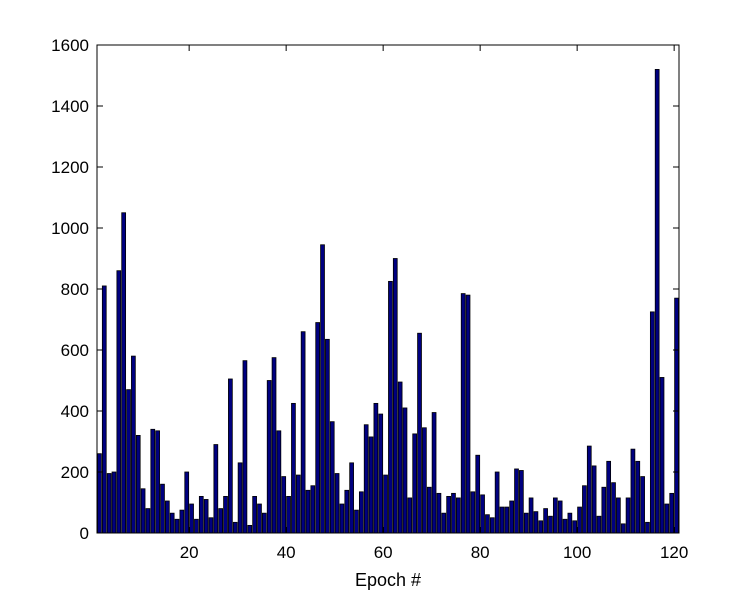  Describe the element at coordinates (388, 580) in the screenshot. I see `x-axis-title: Epoch #` at that location.